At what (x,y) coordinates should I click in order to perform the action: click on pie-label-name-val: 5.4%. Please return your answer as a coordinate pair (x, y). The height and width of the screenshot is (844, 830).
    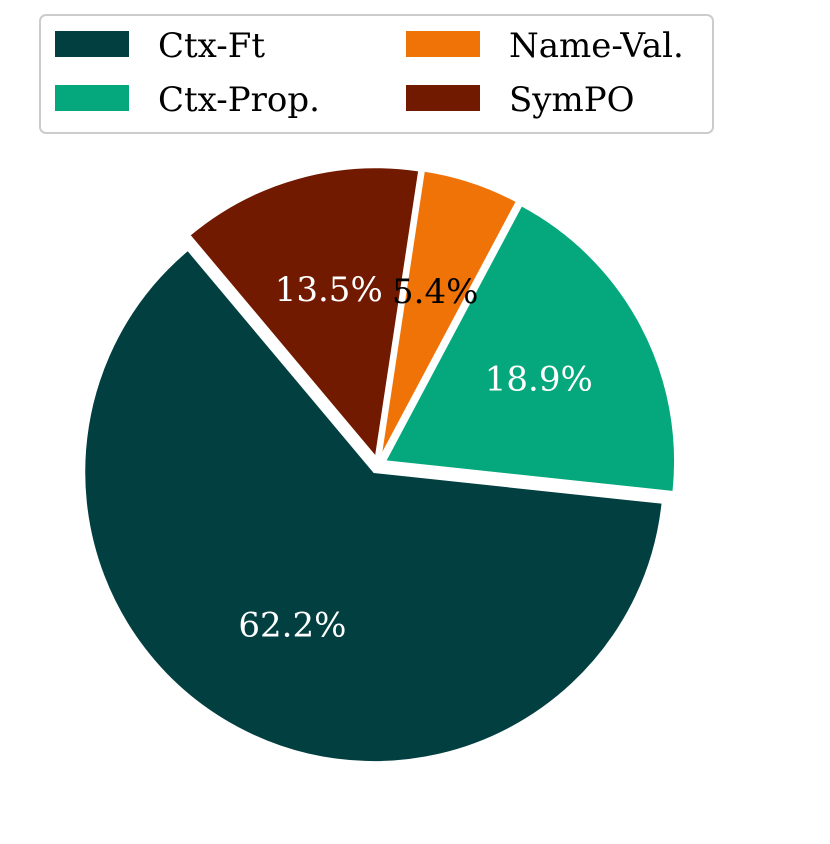
    Looking at the image, I should click on (435, 292).